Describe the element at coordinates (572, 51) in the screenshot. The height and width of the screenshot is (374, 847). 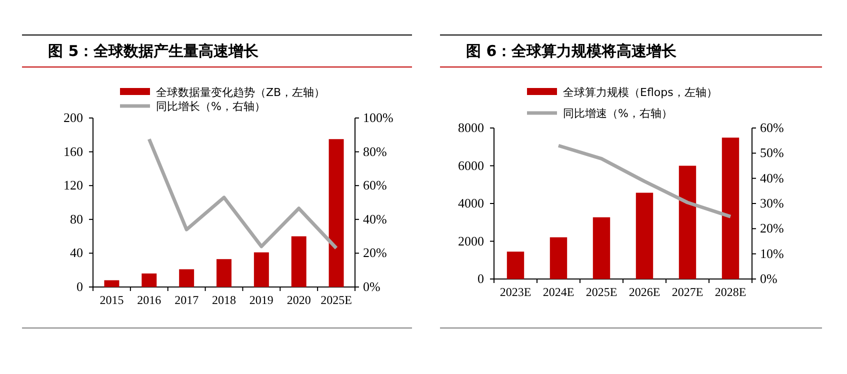
I see `chart-title: 图 6：全球算力规模将高速增长` at that location.